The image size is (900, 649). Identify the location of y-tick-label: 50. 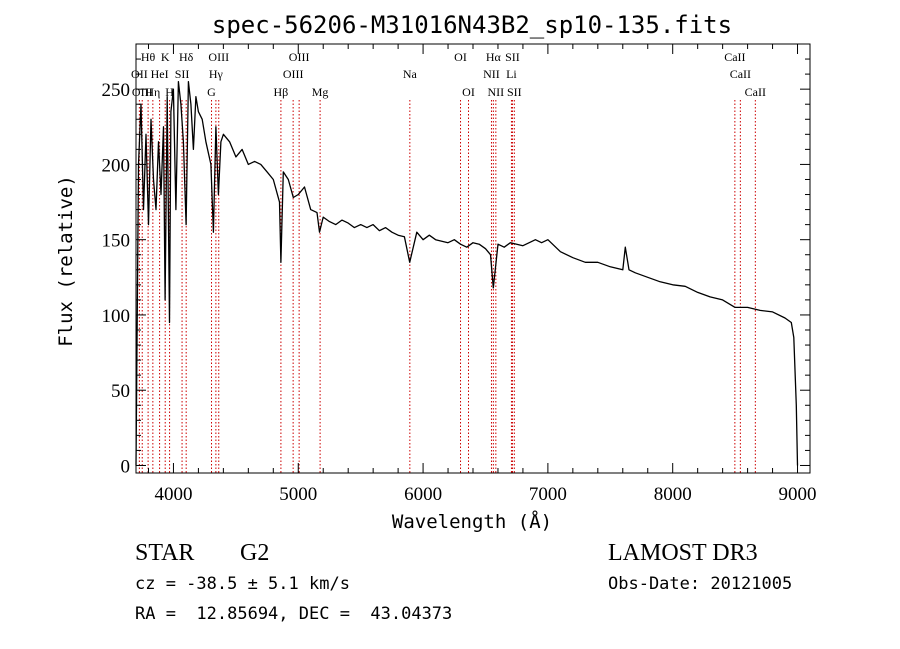
(120, 391).